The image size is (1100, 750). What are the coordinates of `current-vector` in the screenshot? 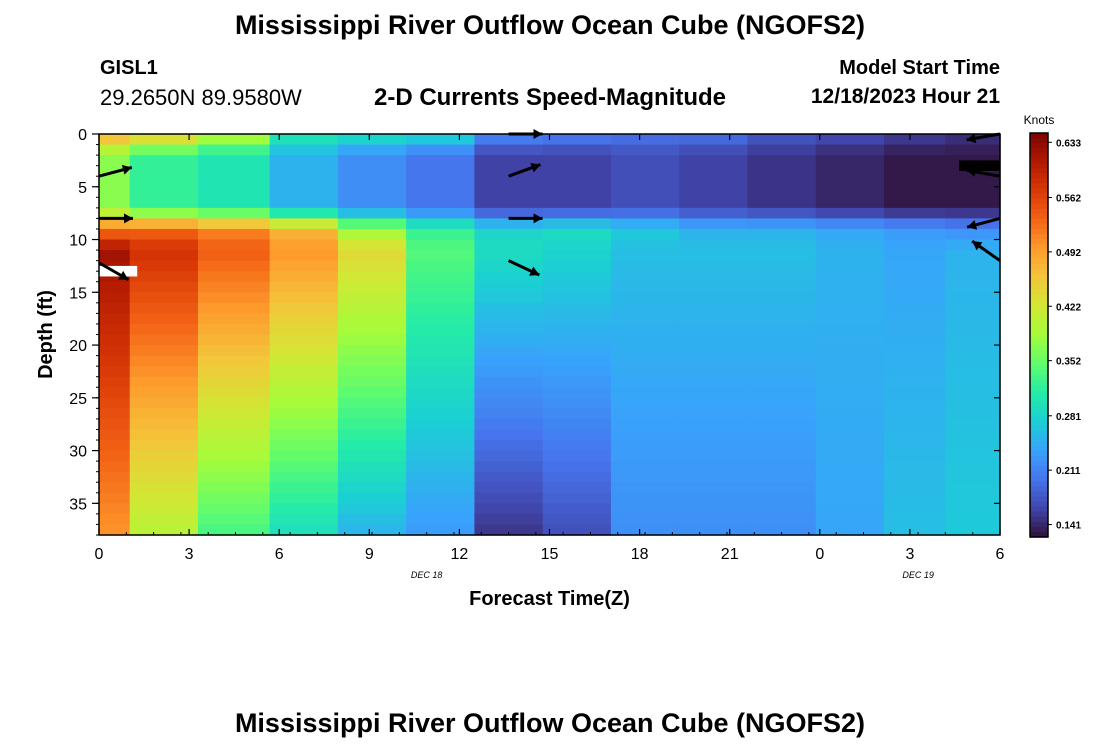 It's located at (983, 223).